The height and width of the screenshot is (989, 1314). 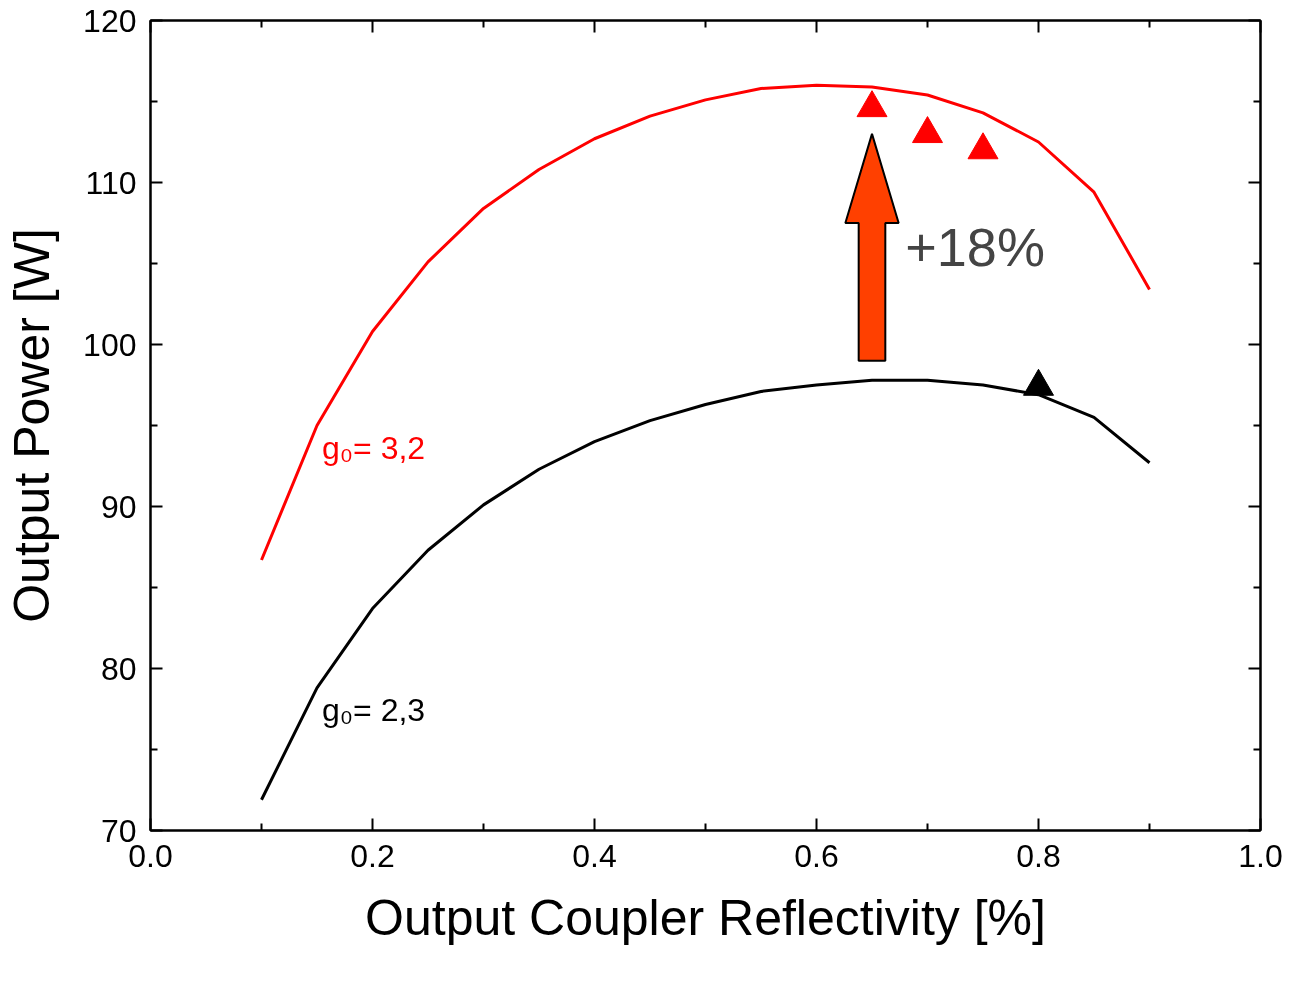 I want to click on x-tick-label: 1.0, so click(x=1260, y=855).